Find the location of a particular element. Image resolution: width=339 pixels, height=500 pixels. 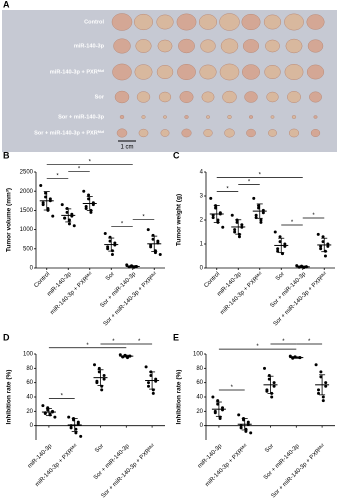

x-tick-label: Sor + miR-140-3p + PXRᴹᵘᵗ is located at coordinates (128, 470).